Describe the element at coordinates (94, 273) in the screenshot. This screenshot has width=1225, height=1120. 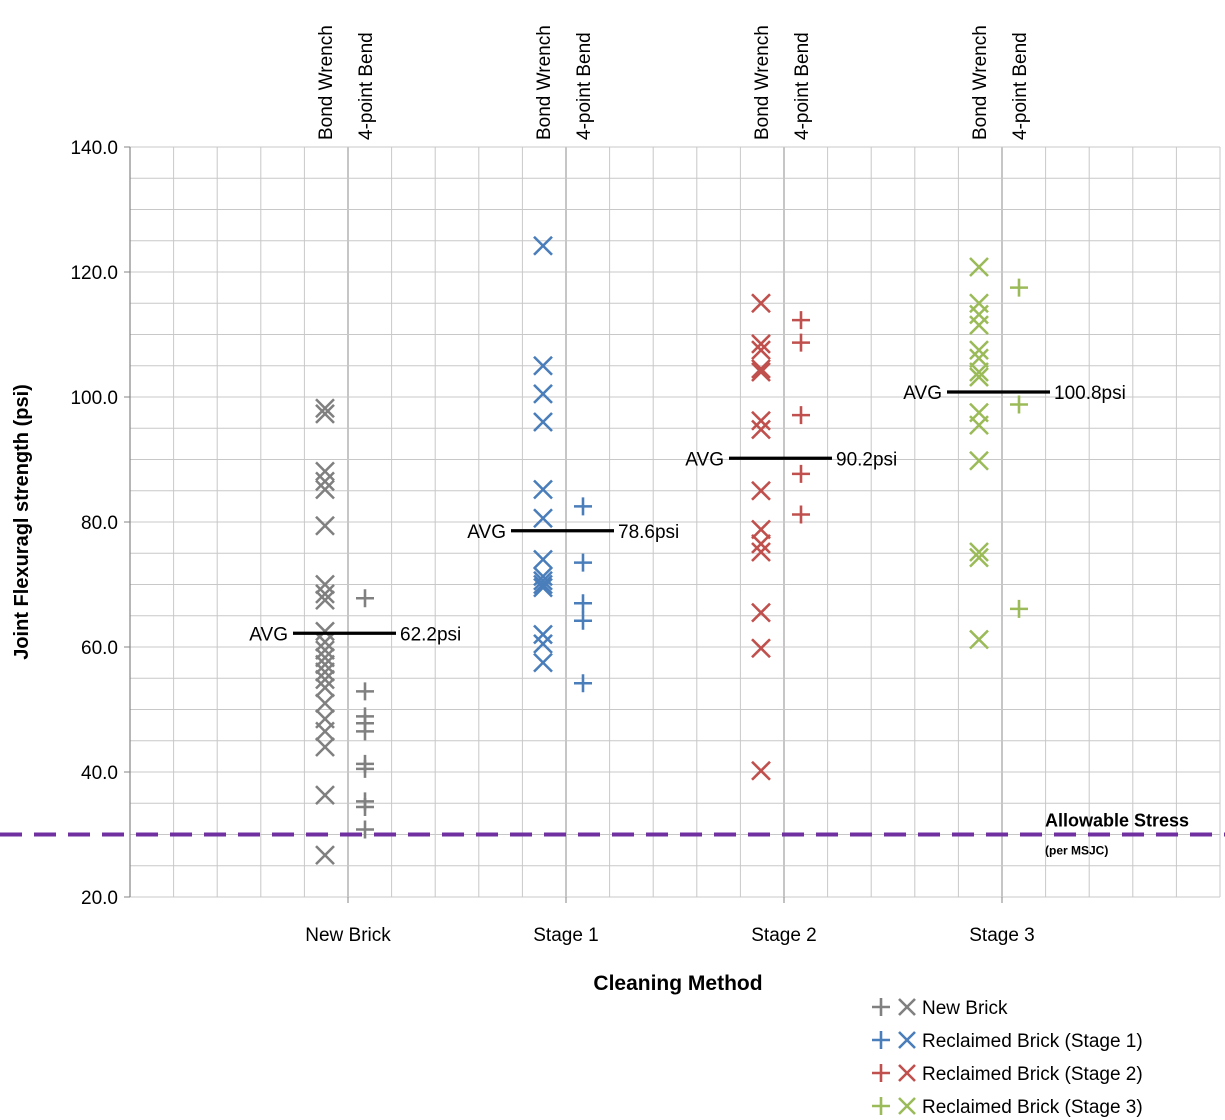
I see `y-tick-label: 120.0` at that location.